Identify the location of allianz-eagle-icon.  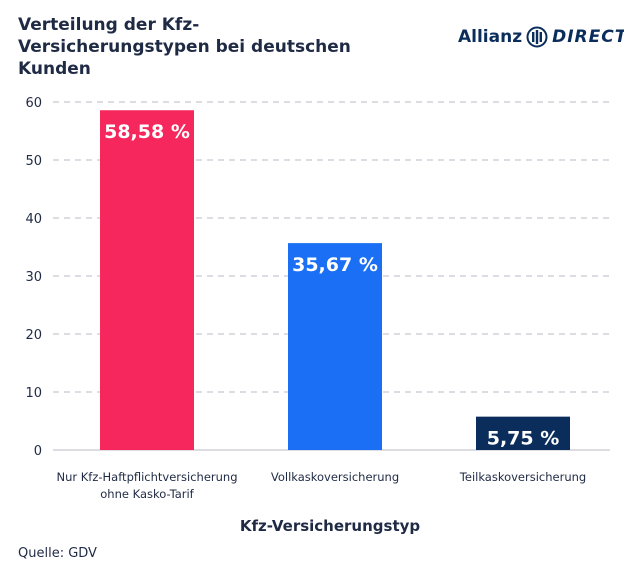
(537, 37).